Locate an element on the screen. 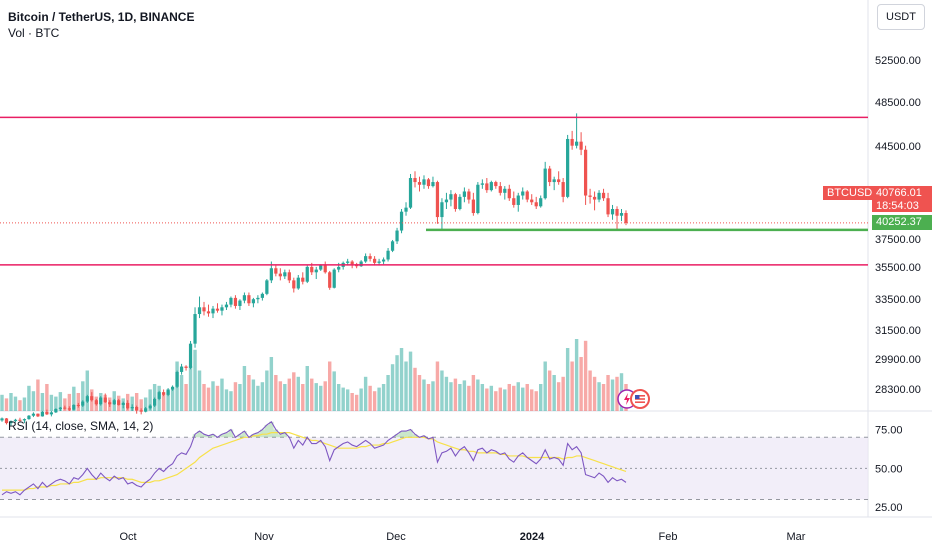 The width and height of the screenshot is (932, 550). rsi-overbought-fill is located at coordinates (309, 429).